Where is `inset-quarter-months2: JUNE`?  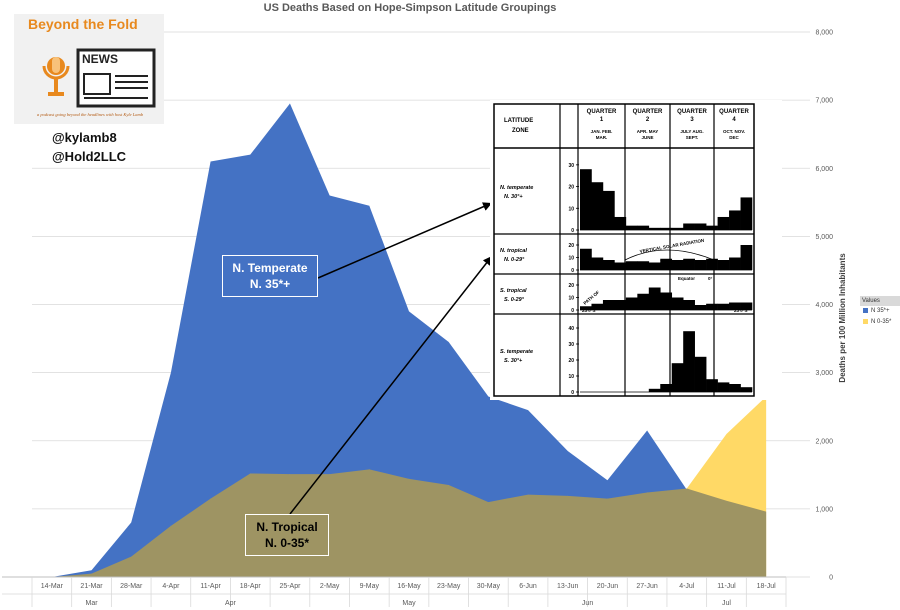 inset-quarter-months2: JUNE is located at coordinates (647, 137).